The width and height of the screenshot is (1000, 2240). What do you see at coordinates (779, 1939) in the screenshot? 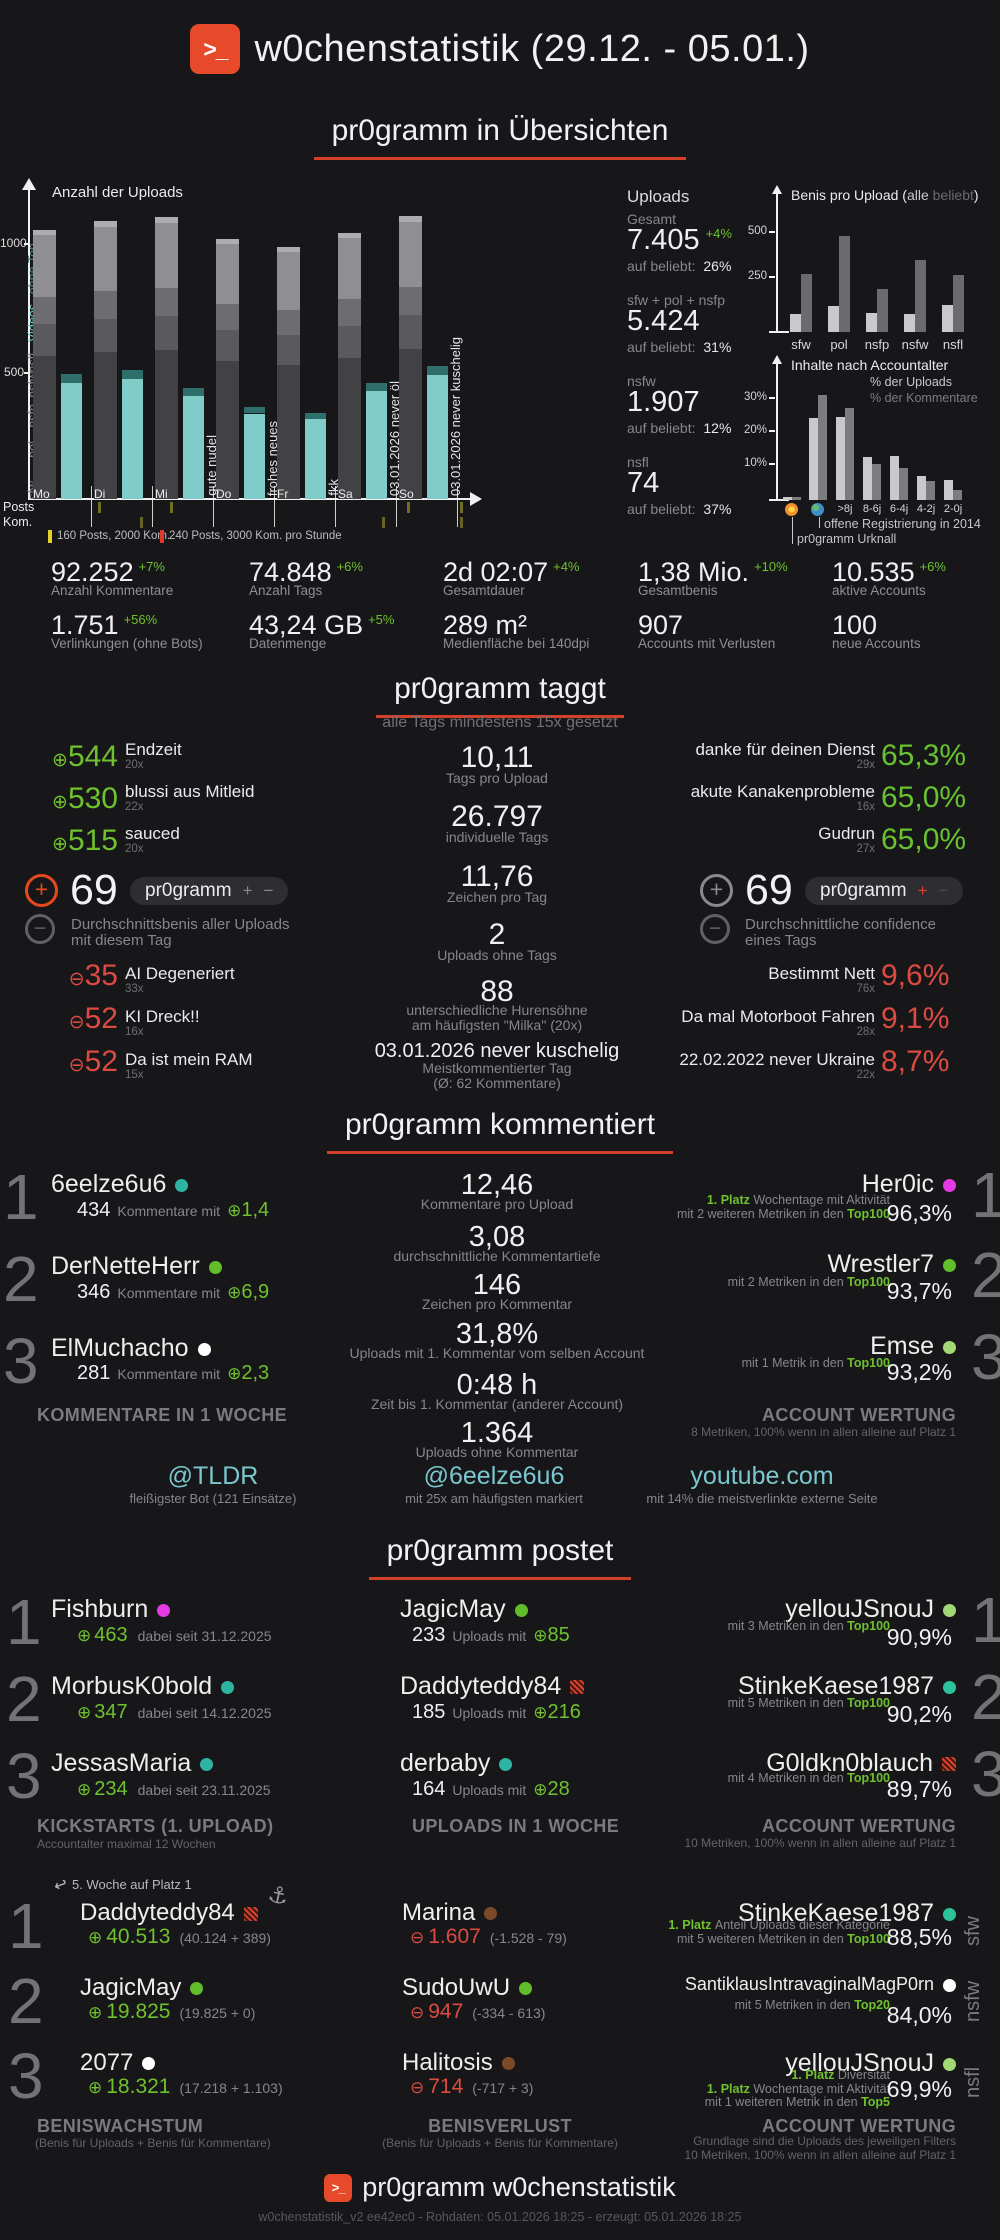
I see `metric-line: mit 5 weiteren Metriken in den Top100` at bounding box center [779, 1939].